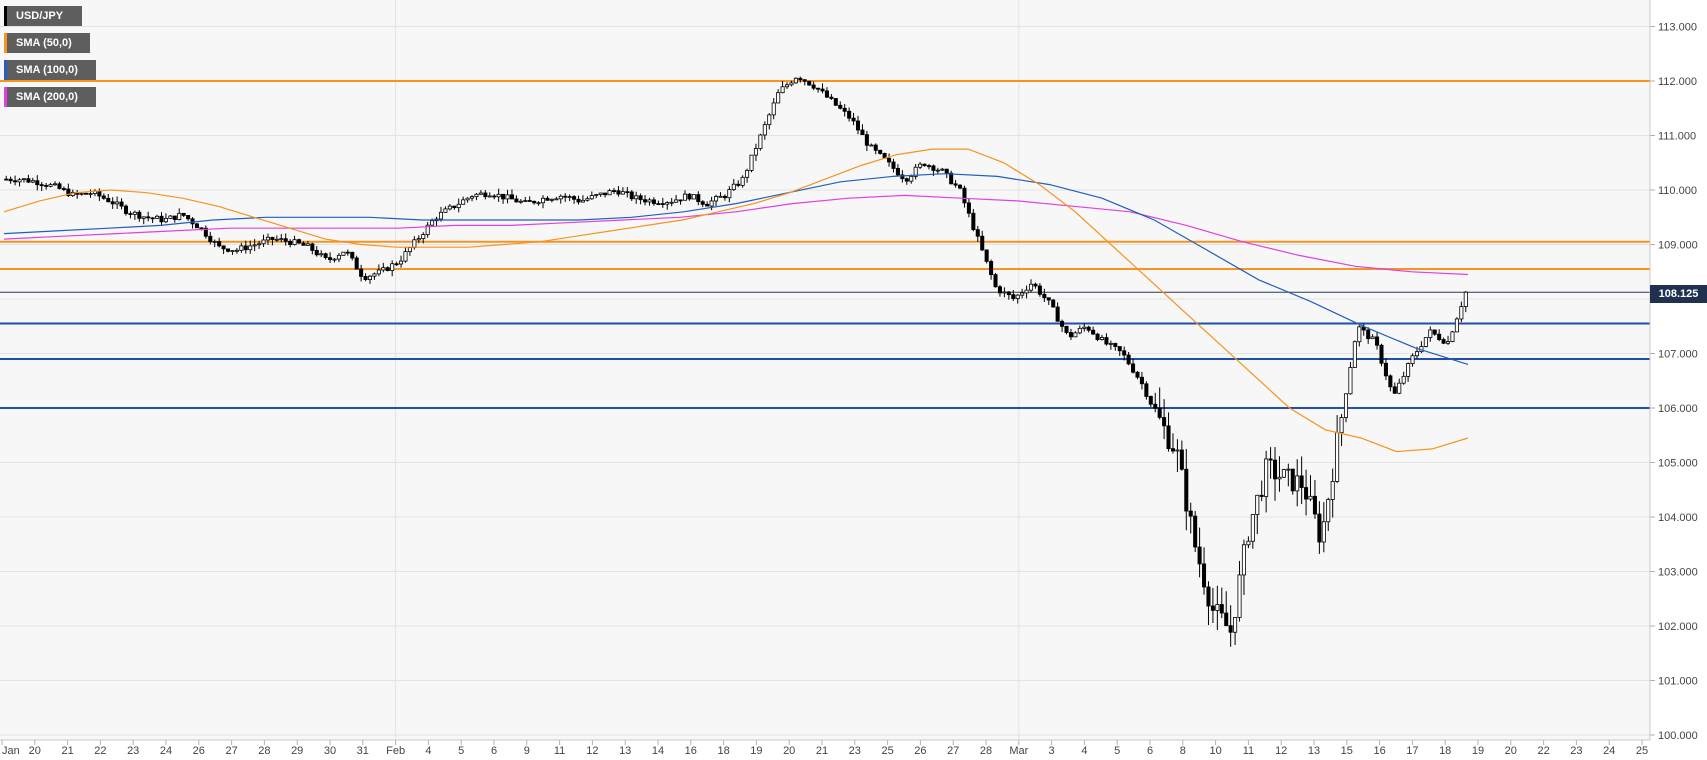  I want to click on x-tick-label: 18, so click(1445, 751).